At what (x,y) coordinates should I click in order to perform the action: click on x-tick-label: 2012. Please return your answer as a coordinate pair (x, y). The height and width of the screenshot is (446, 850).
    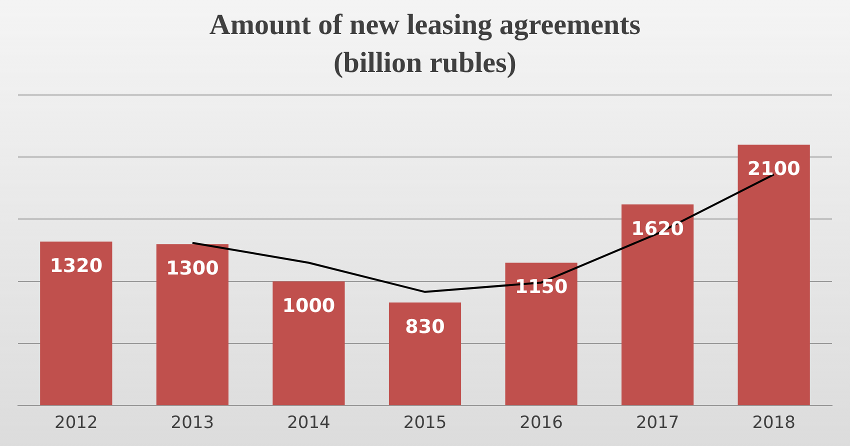
    Looking at the image, I should click on (76, 423).